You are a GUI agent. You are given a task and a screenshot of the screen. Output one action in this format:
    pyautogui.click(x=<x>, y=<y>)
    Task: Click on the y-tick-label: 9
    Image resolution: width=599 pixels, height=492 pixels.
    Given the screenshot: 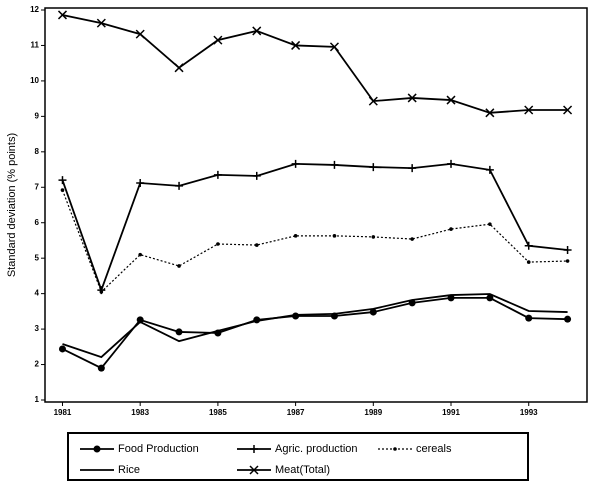 What is the action you would take?
    pyautogui.click(x=37, y=115)
    